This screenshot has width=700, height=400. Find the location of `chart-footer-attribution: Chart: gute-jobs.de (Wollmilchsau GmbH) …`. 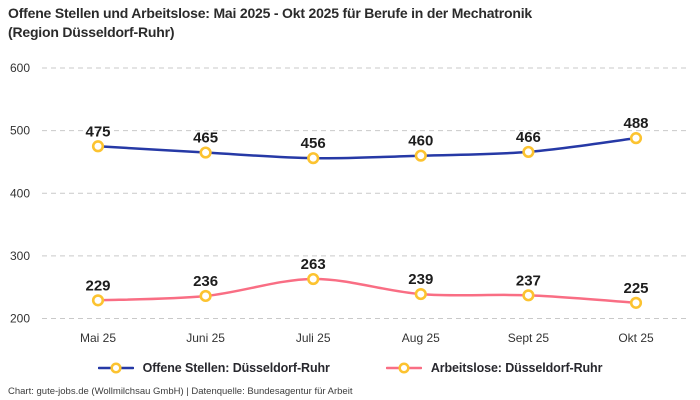

chart-footer-attribution: Chart: gute-jobs.de (Wollmilchsau GmbH) … is located at coordinates (180, 391).